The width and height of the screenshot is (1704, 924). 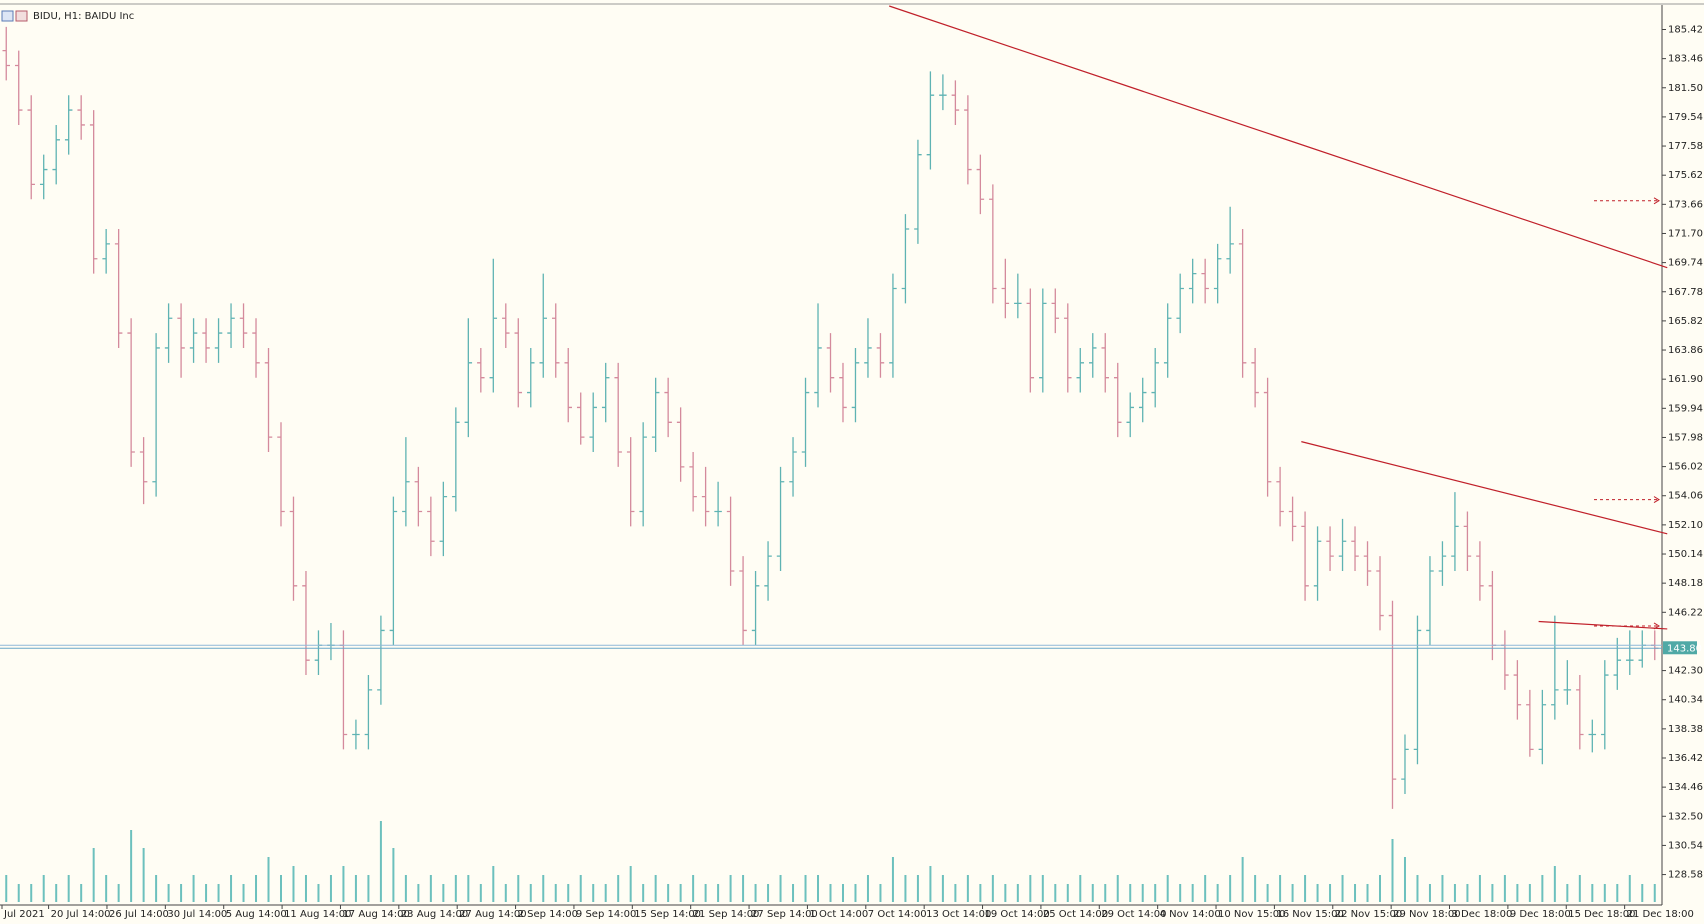 What do you see at coordinates (1685, 204) in the screenshot?
I see `y-tick-label: 173.66` at bounding box center [1685, 204].